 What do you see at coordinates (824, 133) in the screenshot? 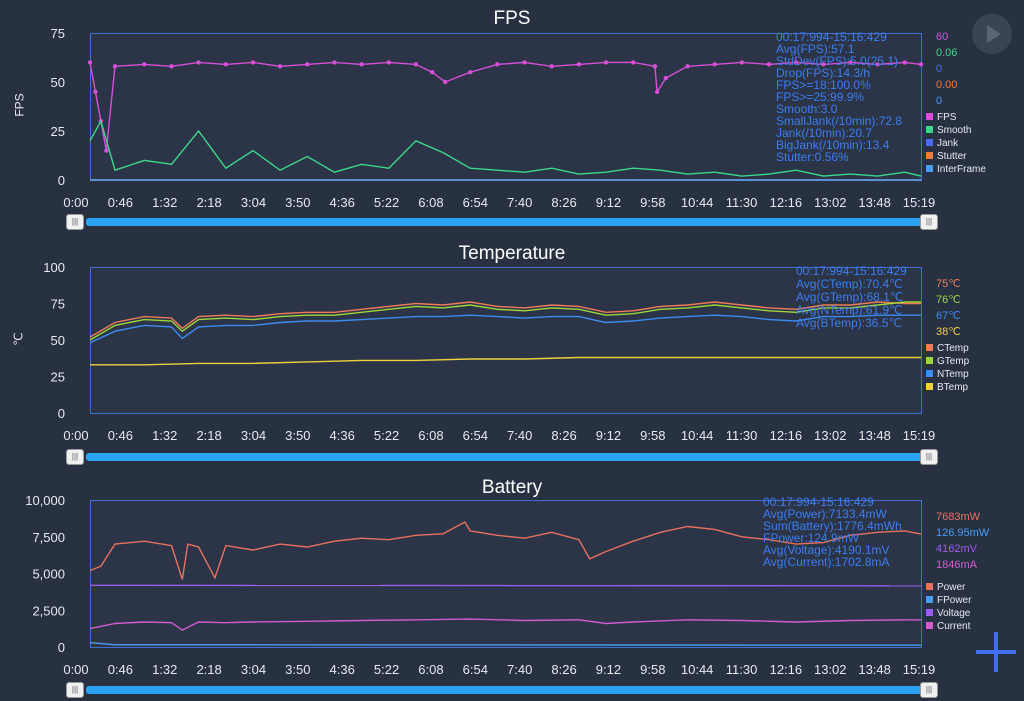
I see `stat-line: Jank(/10min):20.7` at bounding box center [824, 133].